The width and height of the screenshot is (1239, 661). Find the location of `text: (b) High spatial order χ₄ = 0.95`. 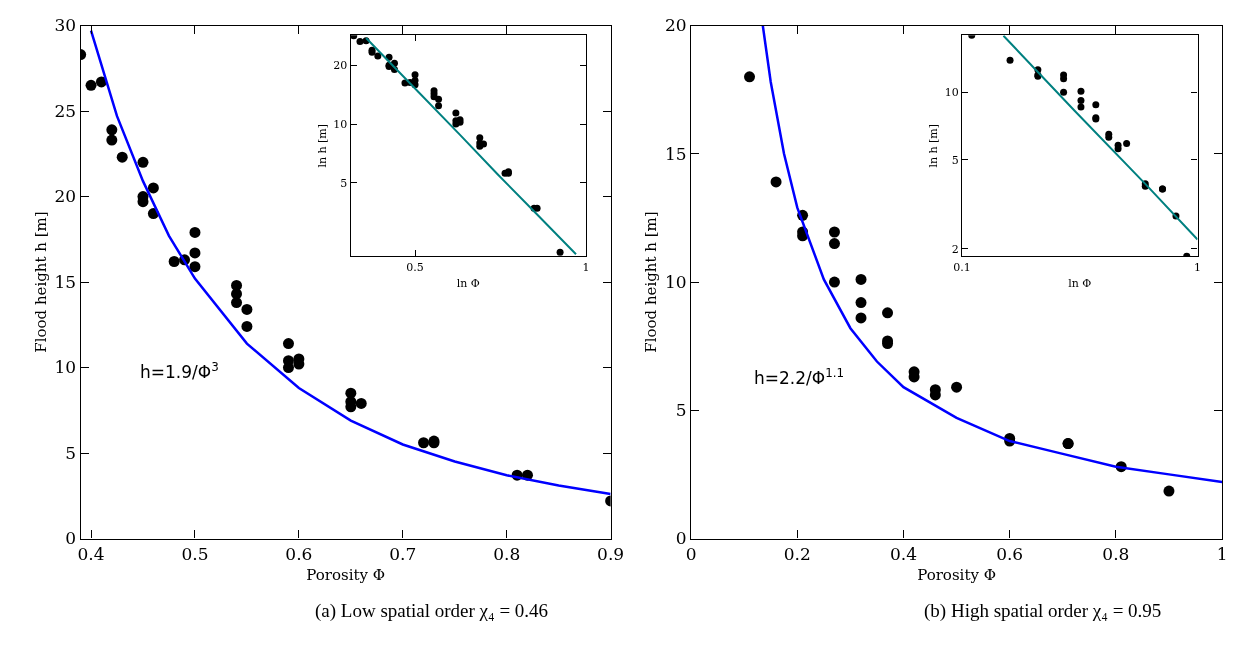

text: (b) High spatial order χ₄ = 0.95 is located at coordinates (1043, 611).